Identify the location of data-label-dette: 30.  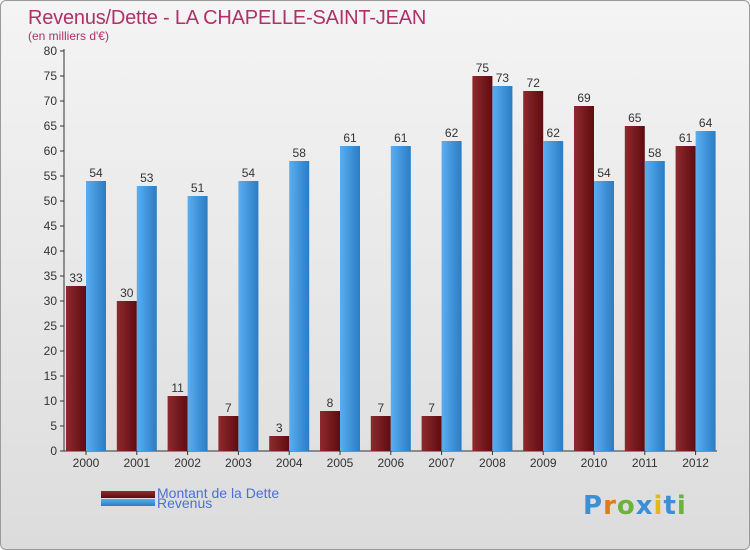
(127, 293).